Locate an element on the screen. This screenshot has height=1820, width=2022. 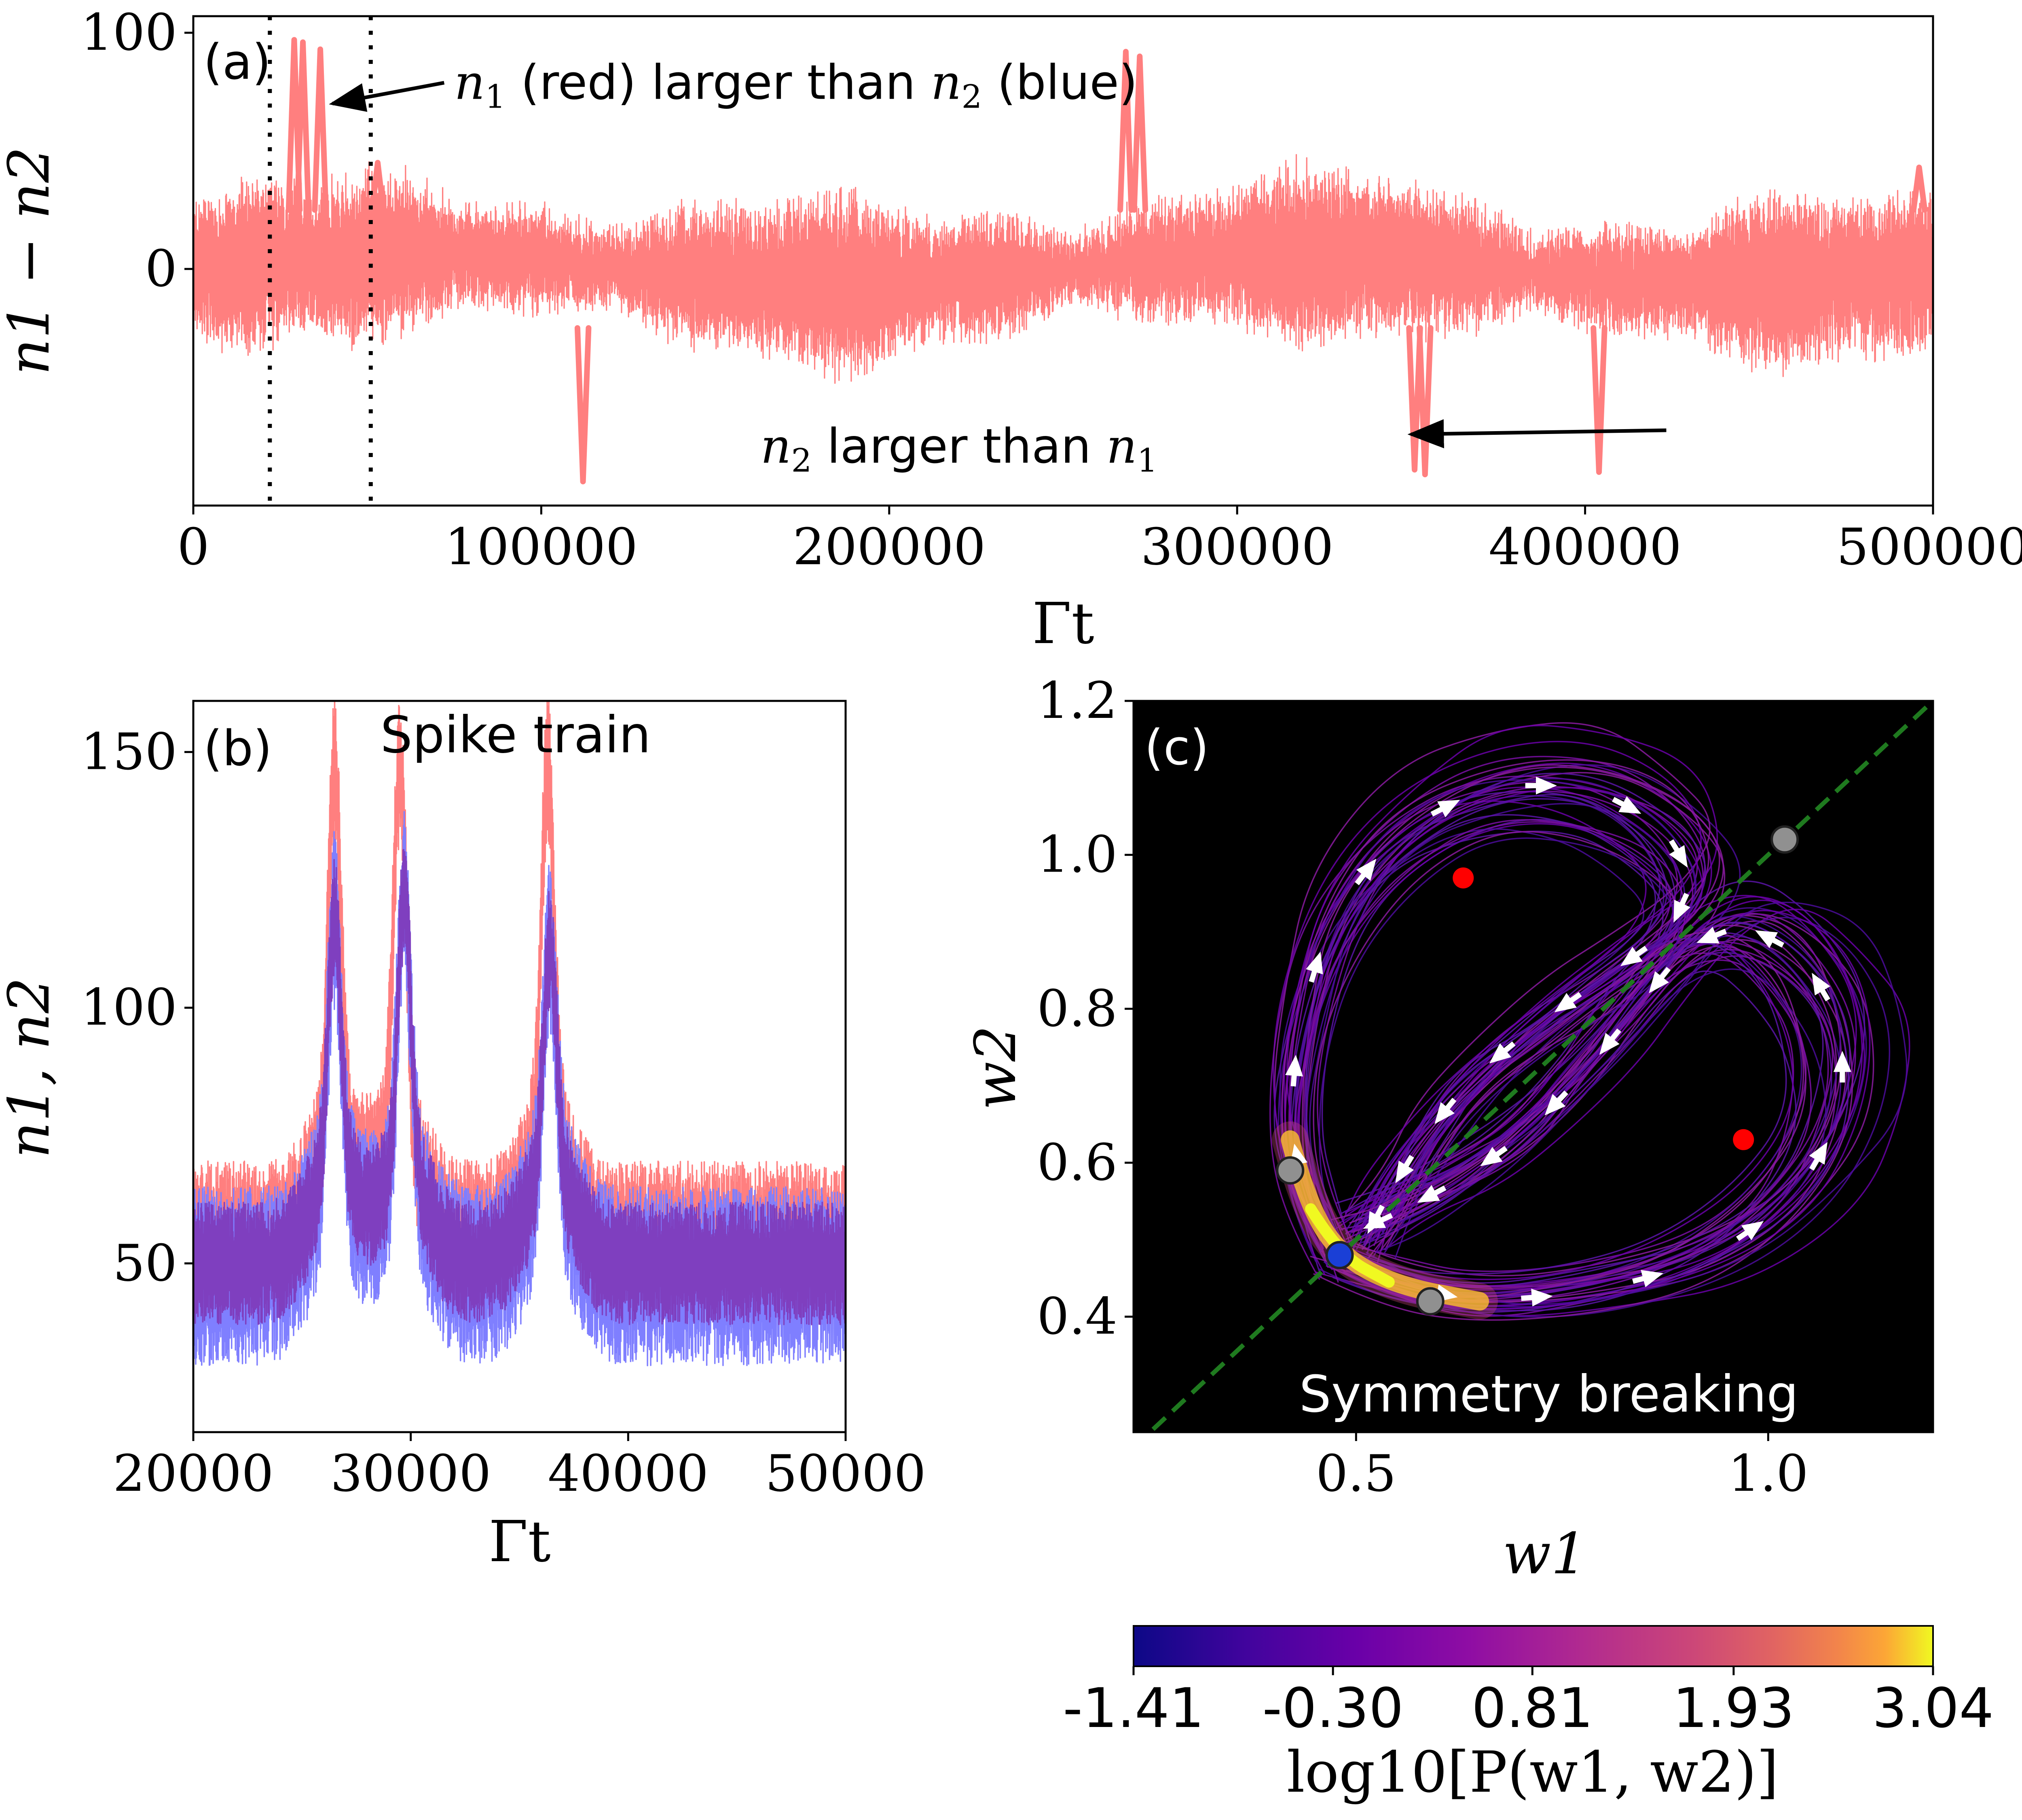
a-x-tick-label: 500000 is located at coordinates (1929, 547).